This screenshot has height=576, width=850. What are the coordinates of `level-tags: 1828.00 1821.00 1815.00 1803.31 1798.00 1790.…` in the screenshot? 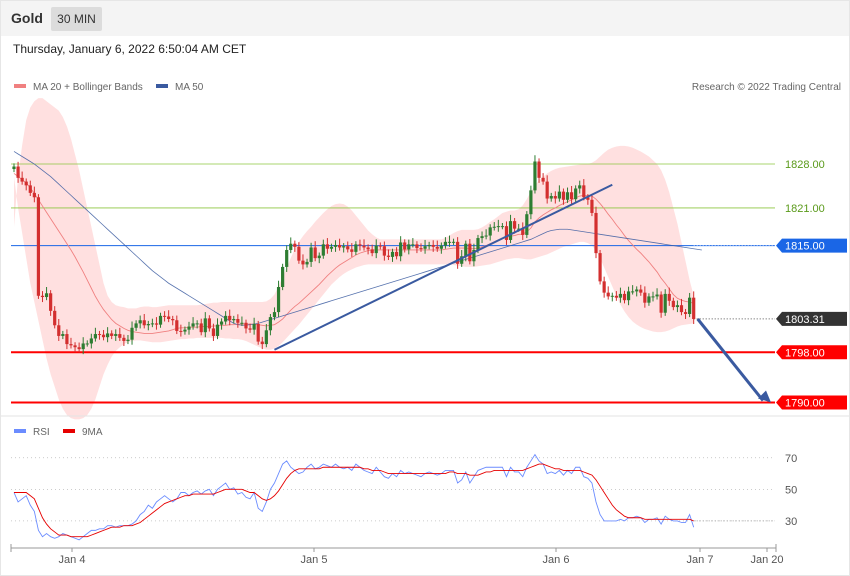 It's located at (811, 284).